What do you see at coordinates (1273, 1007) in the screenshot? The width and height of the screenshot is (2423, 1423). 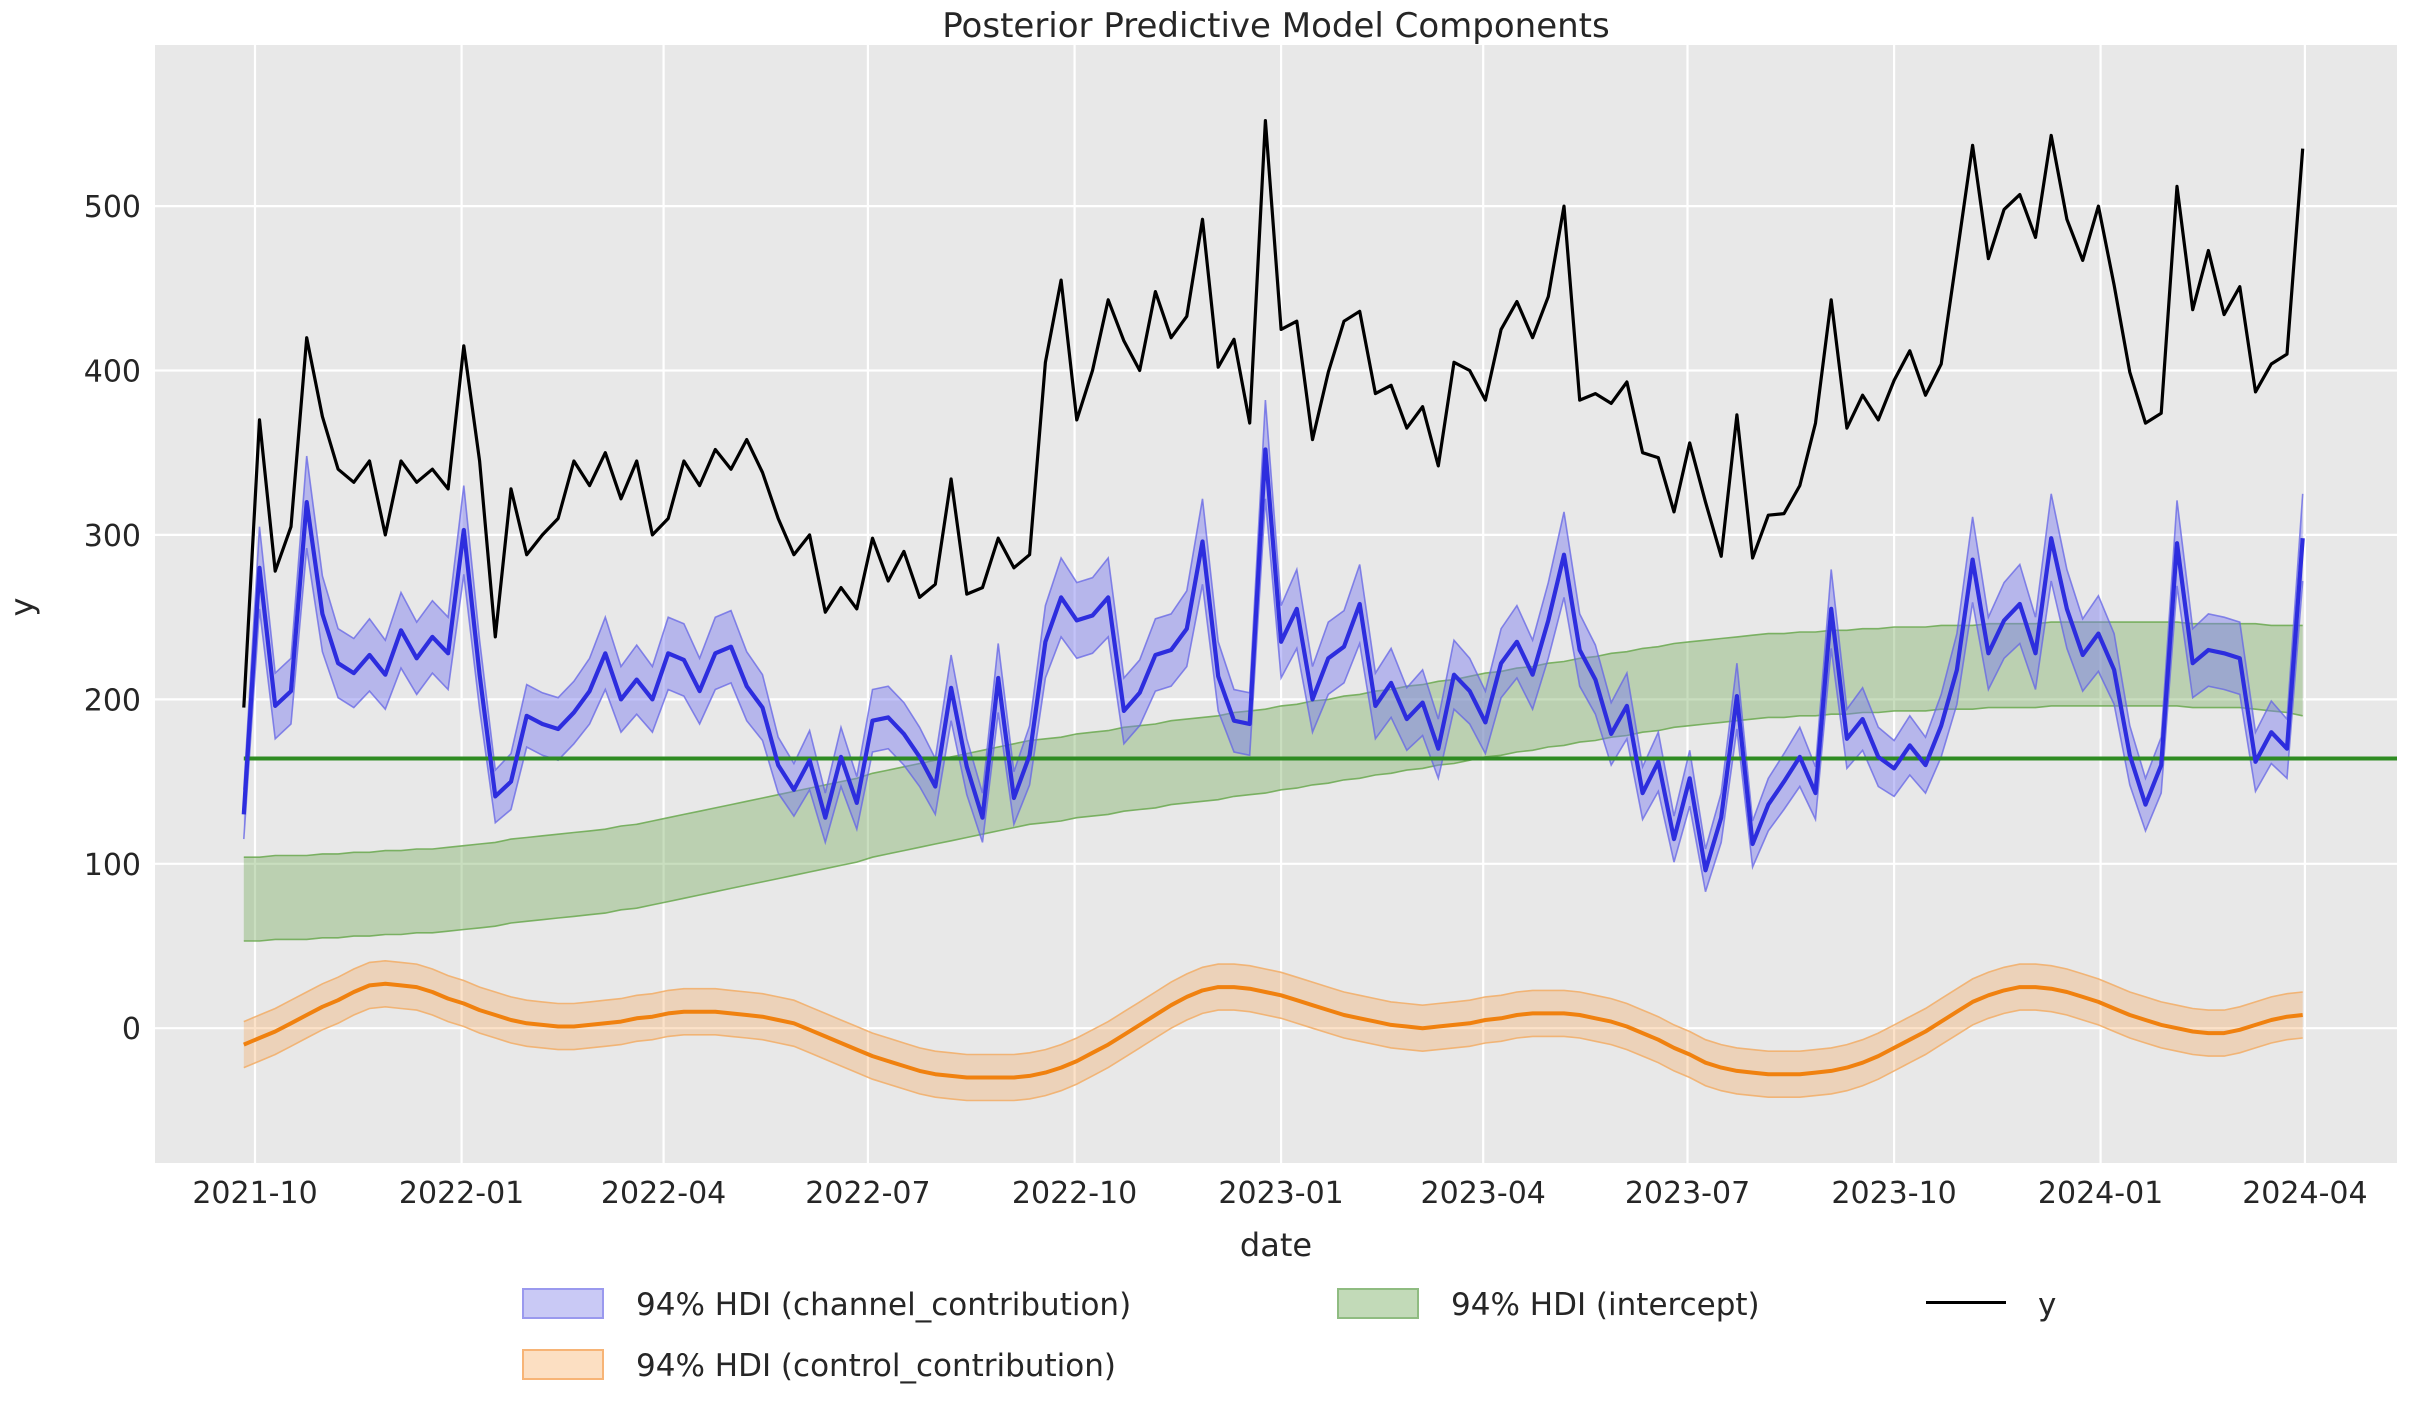 I see `control_contribution-hdi-upper-edge` at bounding box center [1273, 1007].